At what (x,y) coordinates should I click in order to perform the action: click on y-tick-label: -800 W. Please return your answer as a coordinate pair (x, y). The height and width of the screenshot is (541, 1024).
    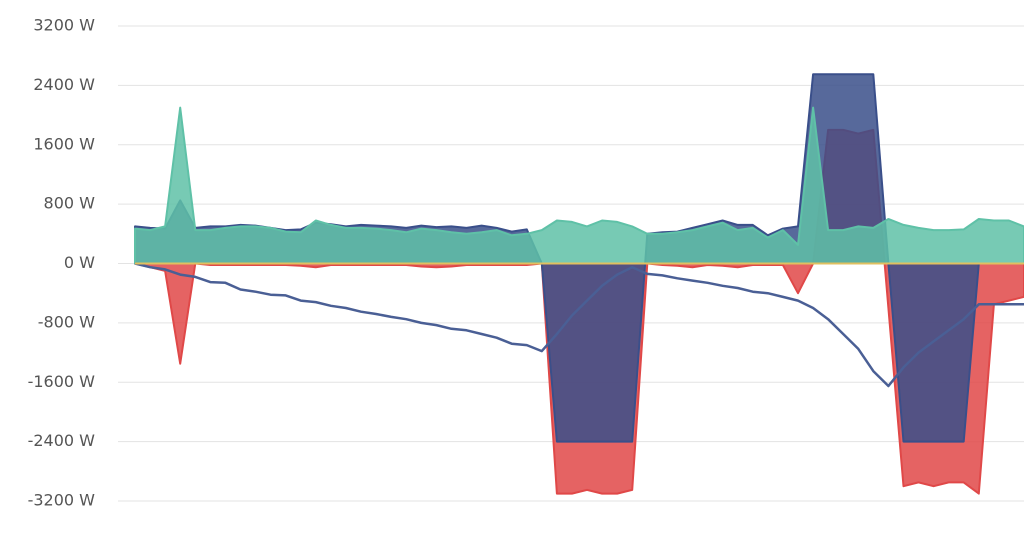
    Looking at the image, I should click on (66, 321).